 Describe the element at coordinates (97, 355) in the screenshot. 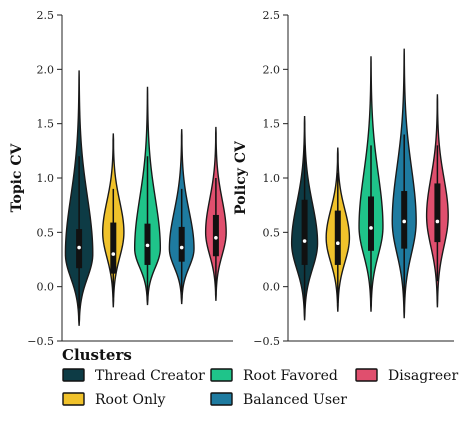

I see `legend-title: Clusters` at that location.